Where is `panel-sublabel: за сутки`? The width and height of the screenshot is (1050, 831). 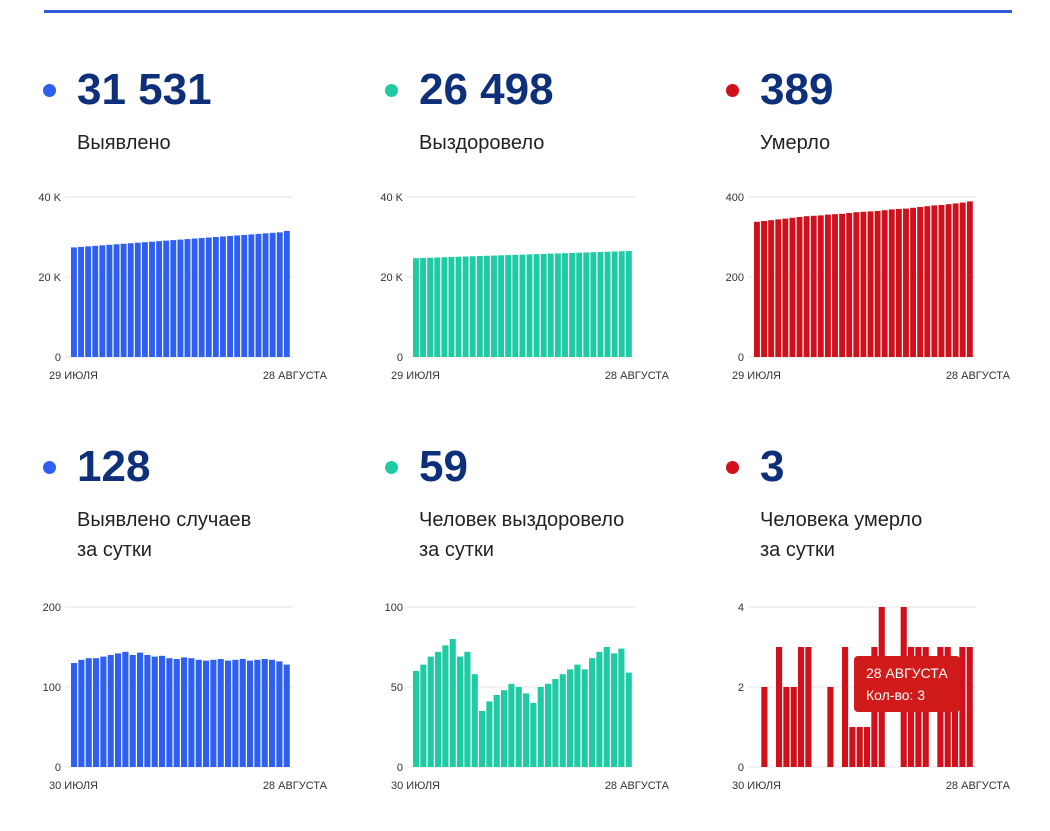
panel-sublabel: за сутки is located at coordinates (456, 550).